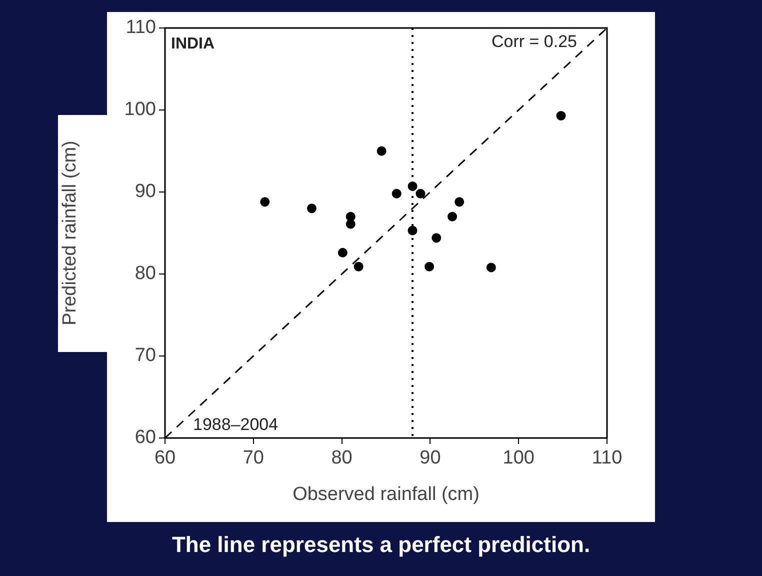 The height and width of the screenshot is (576, 762). What do you see at coordinates (253, 458) in the screenshot?
I see `x-tick-label: 70` at bounding box center [253, 458].